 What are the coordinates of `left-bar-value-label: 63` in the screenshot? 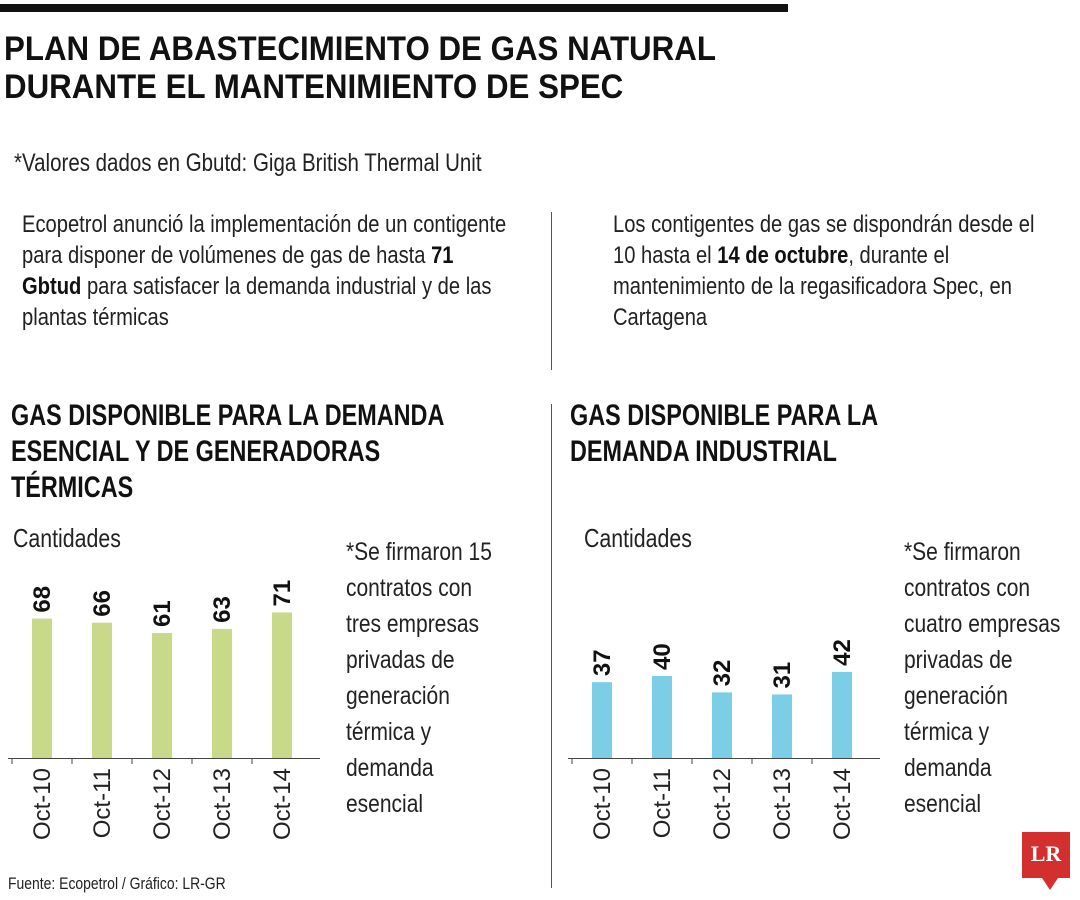 It's located at (222, 609).